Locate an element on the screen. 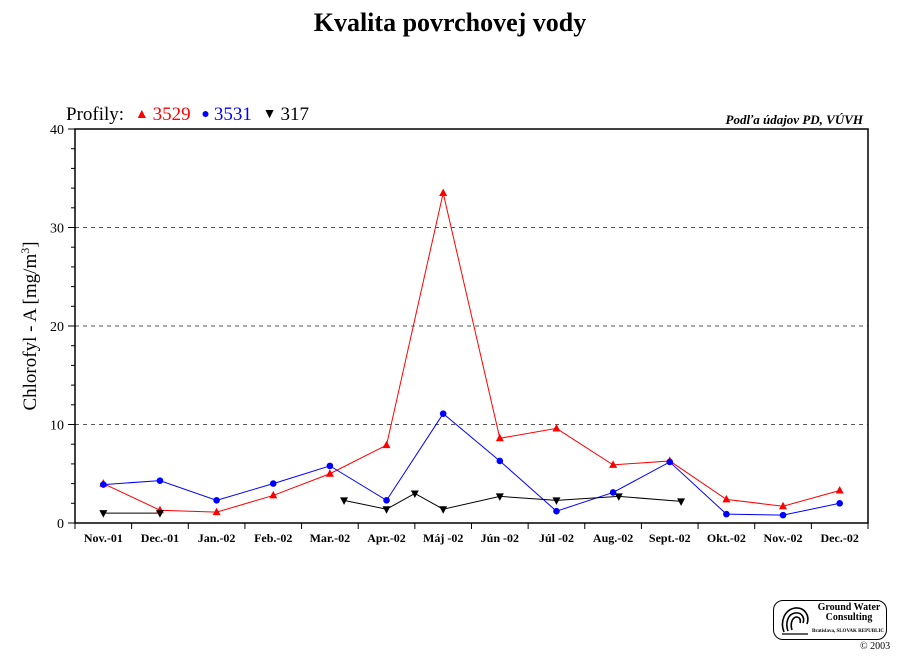 Image resolution: width=900 pixels, height=657 pixels. legend-title: Profily: is located at coordinates (95, 114).